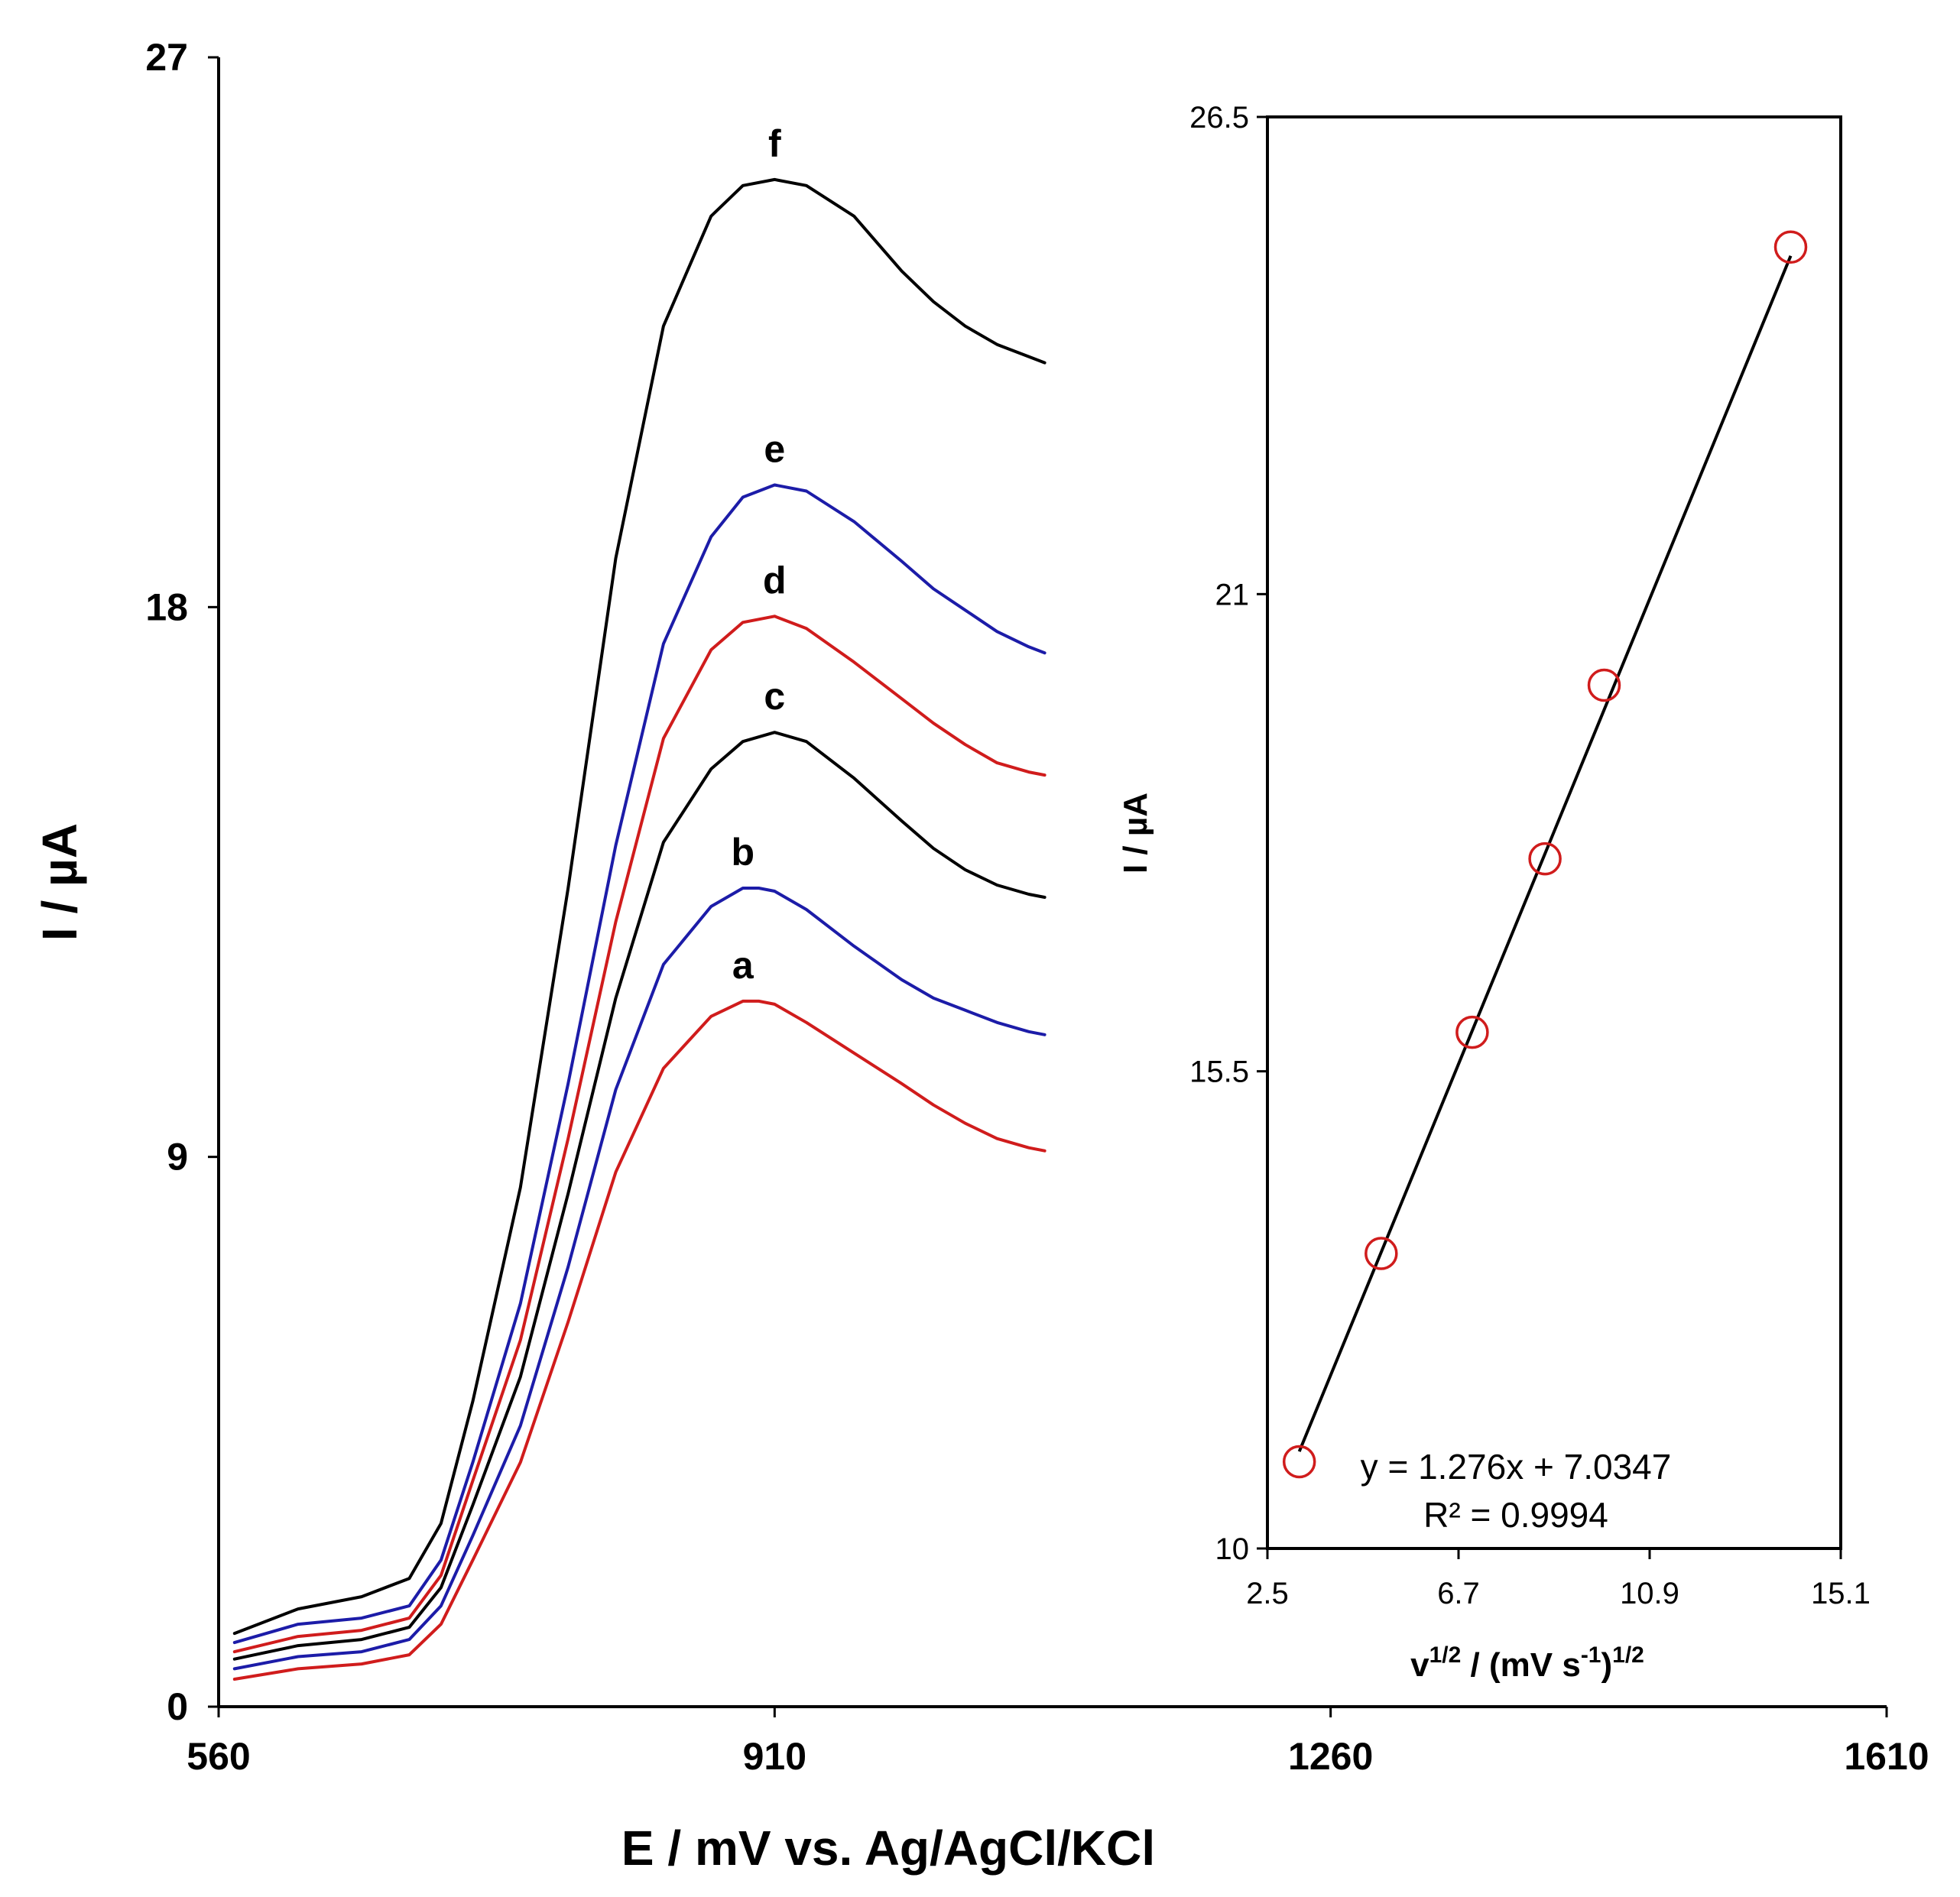  Describe the element at coordinates (1267, 1593) in the screenshot. I see `inset-x-tick-label: 2.5` at that location.